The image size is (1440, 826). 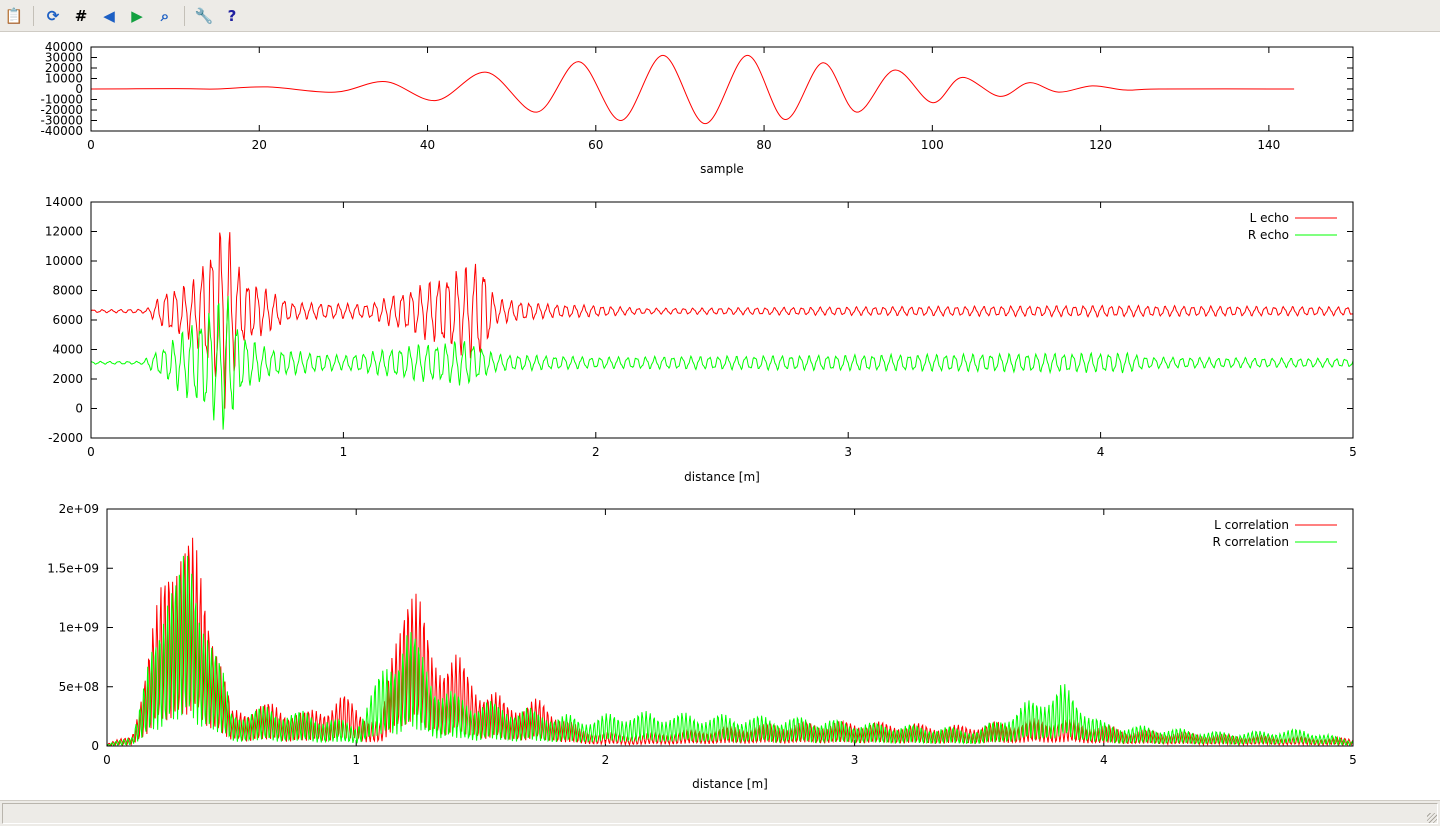 I want to click on legend-label: L correlation, so click(x=1251, y=525).